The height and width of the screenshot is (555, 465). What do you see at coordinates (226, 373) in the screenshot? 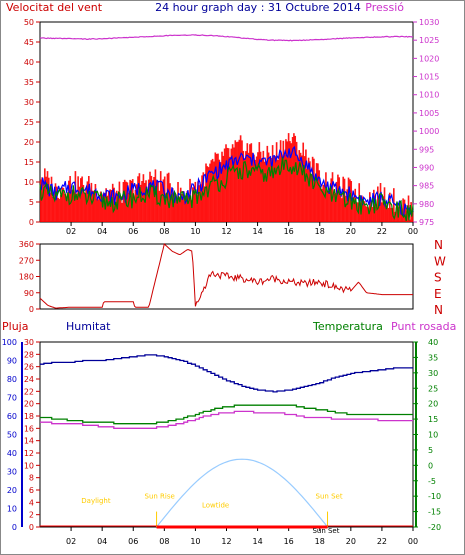
I see `humidity-line` at bounding box center [226, 373].